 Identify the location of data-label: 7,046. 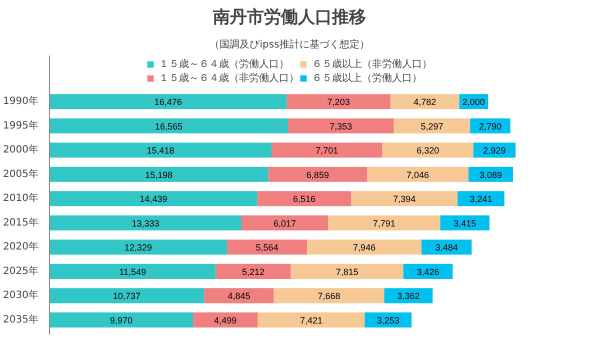
(418, 175).